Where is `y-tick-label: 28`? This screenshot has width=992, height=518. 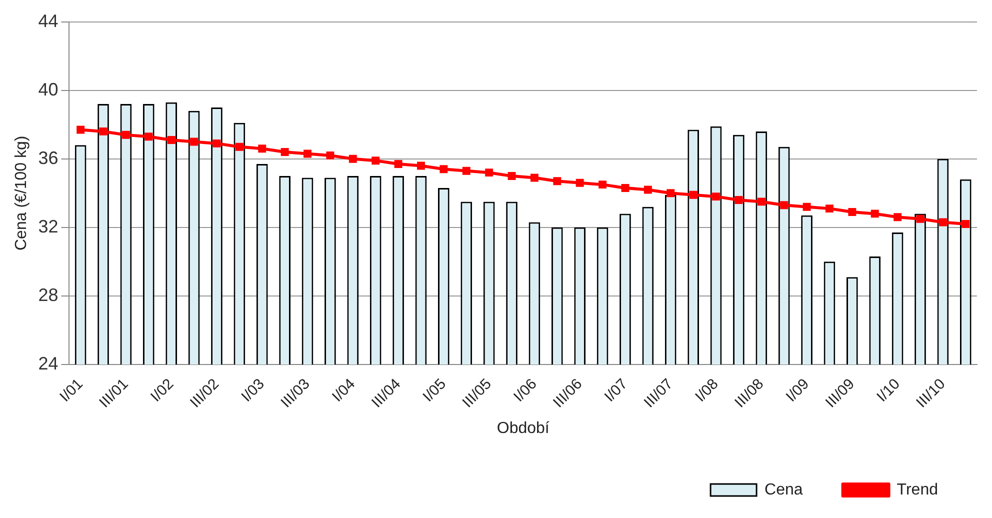 y-tick-label: 28 is located at coordinates (48, 294).